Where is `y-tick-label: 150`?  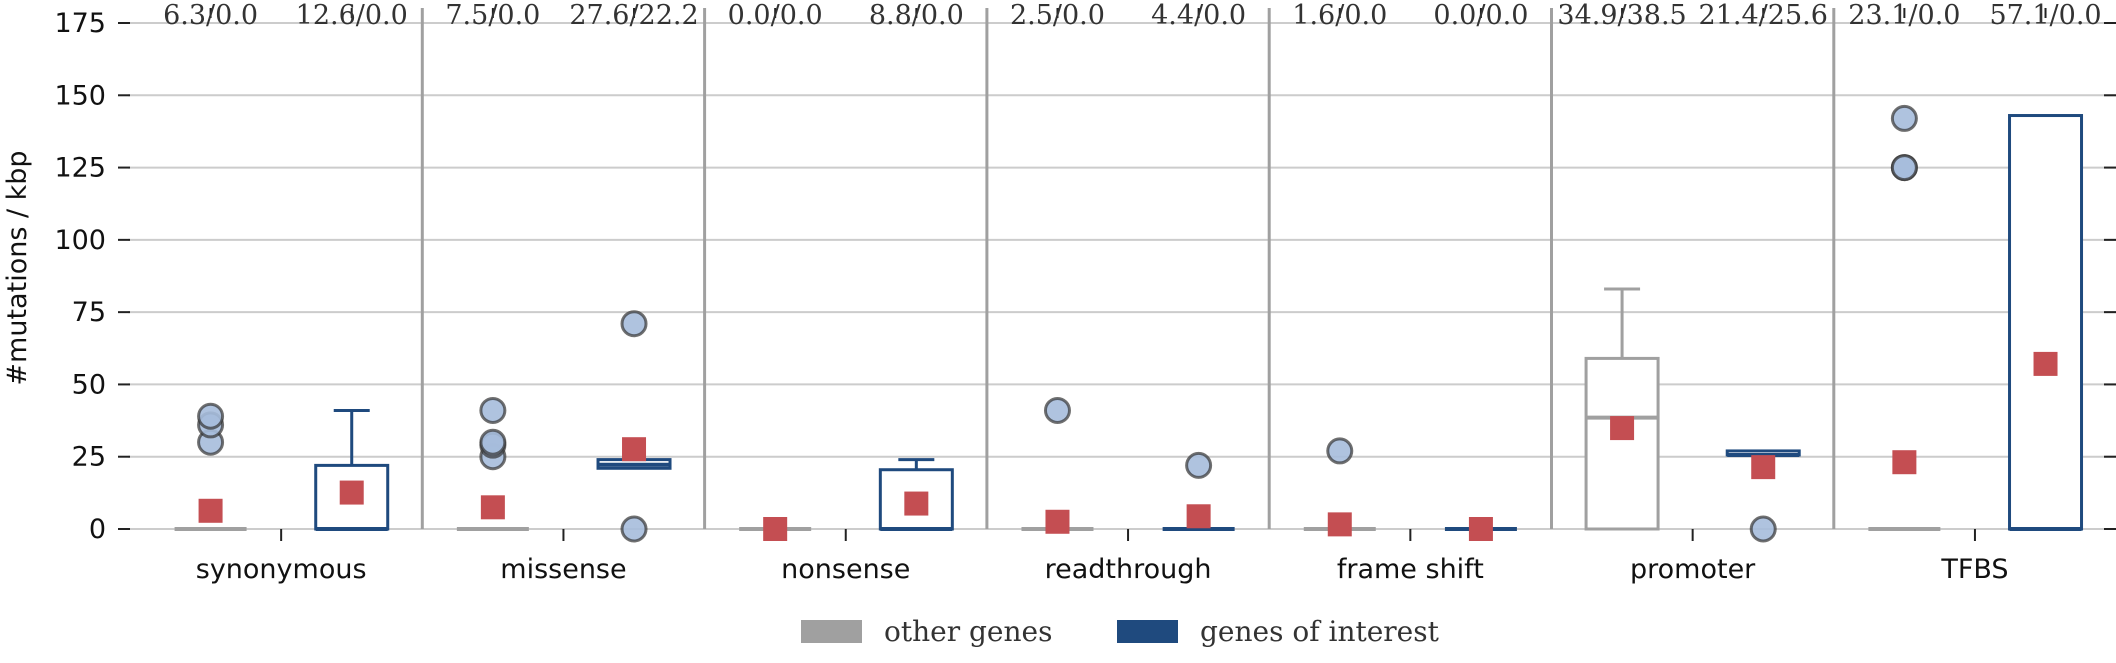 y-tick-label: 150 is located at coordinates (80, 95).